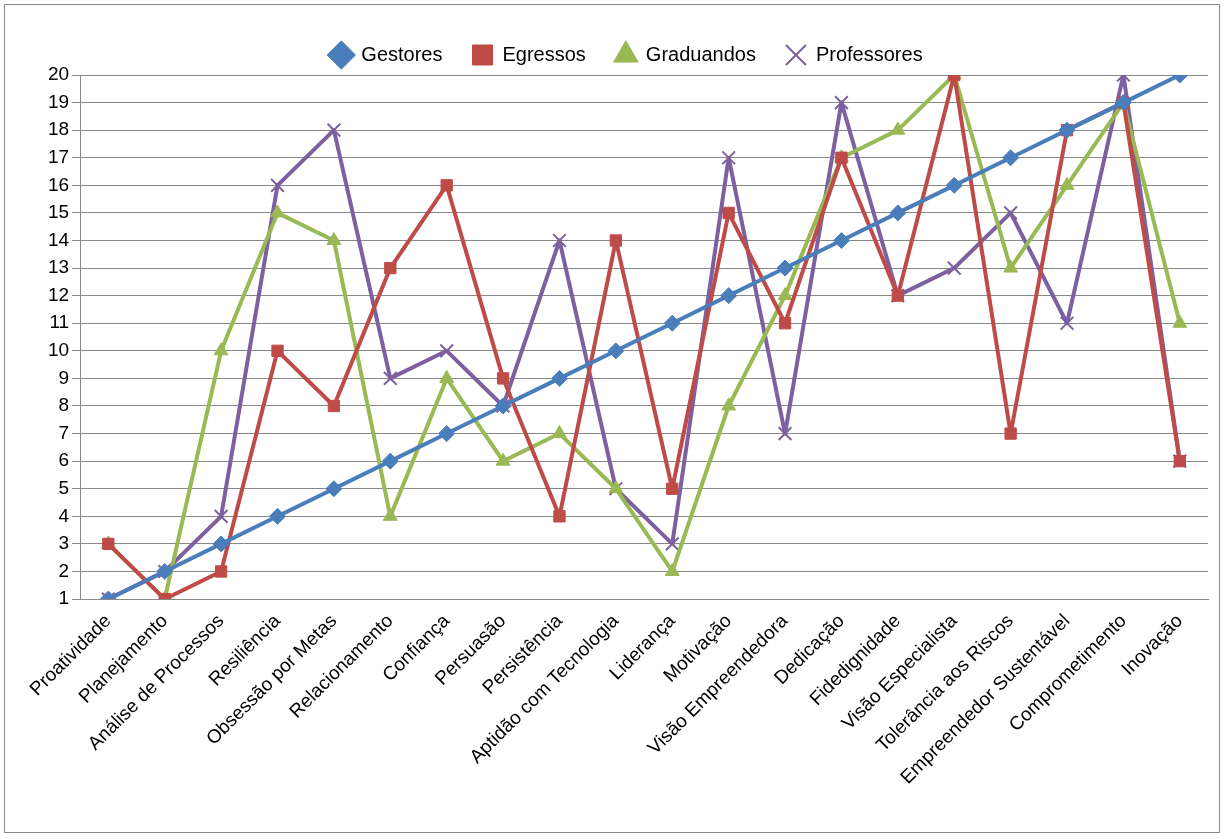 This screenshot has height=839, width=1226. Describe the element at coordinates (58, 156) in the screenshot. I see `y-tick-label: 17` at that location.